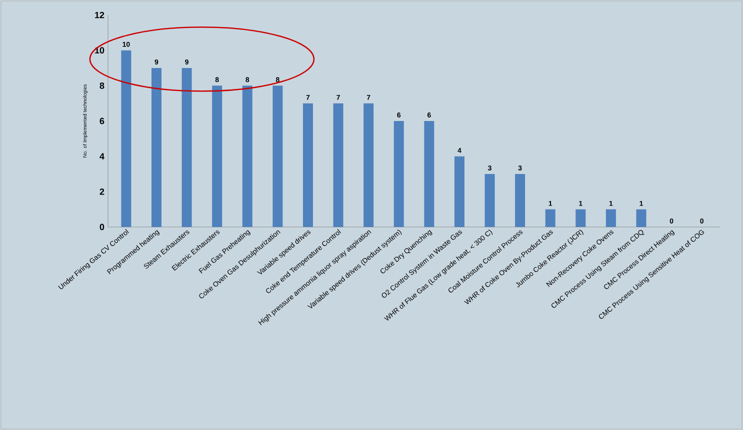 This screenshot has height=430, width=743. What do you see at coordinates (99, 15) in the screenshot?
I see `y-tick-label: 12` at bounding box center [99, 15].